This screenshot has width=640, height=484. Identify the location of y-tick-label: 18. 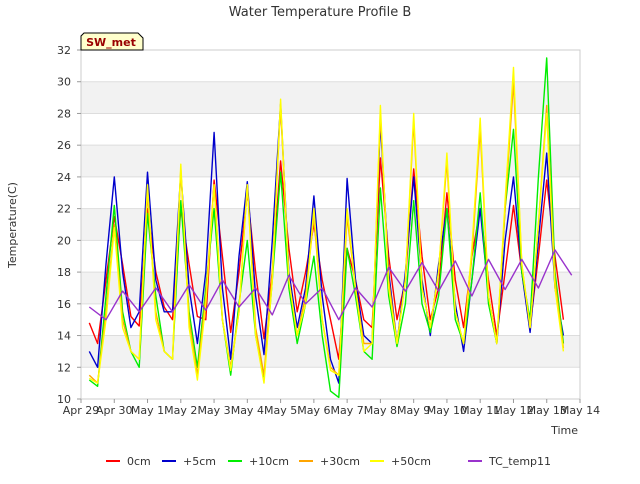
(64, 272).